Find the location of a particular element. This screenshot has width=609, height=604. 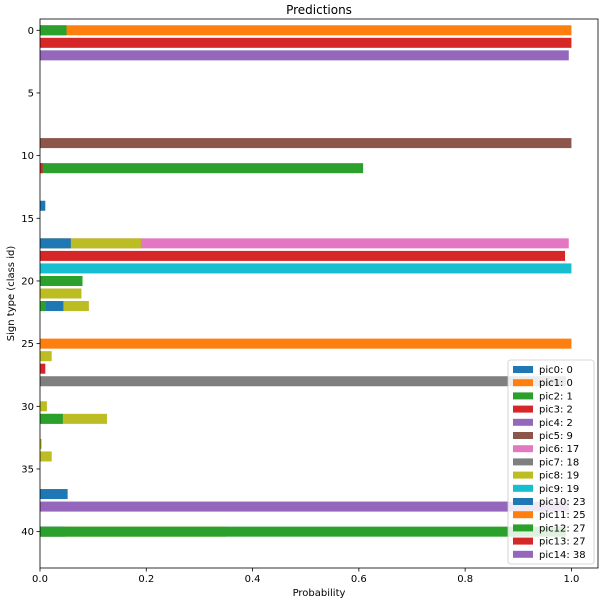

y-tick-label-8: 40 is located at coordinates (27, 532).